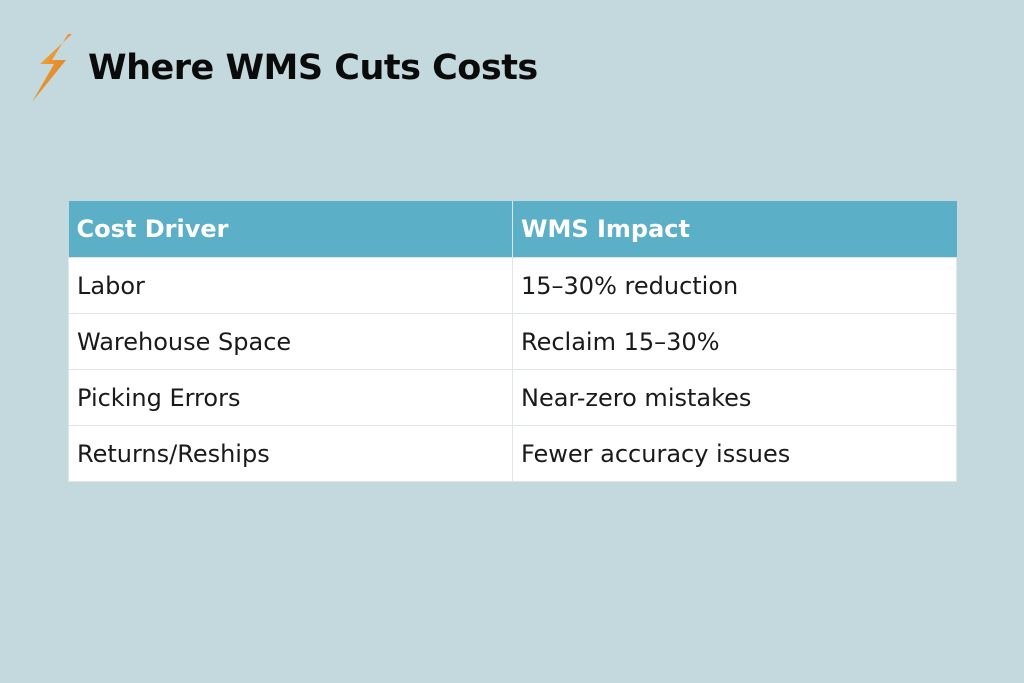 The height and width of the screenshot is (683, 1024). Describe the element at coordinates (290, 285) in the screenshot. I see `cost-driver-cell: Labor` at that location.